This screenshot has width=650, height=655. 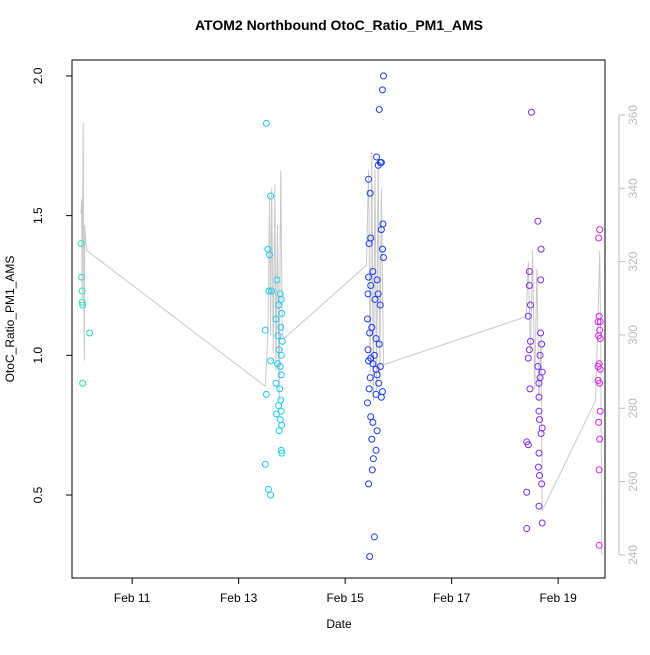 What do you see at coordinates (633, 261) in the screenshot?
I see `y2-tick-label: 320` at bounding box center [633, 261].